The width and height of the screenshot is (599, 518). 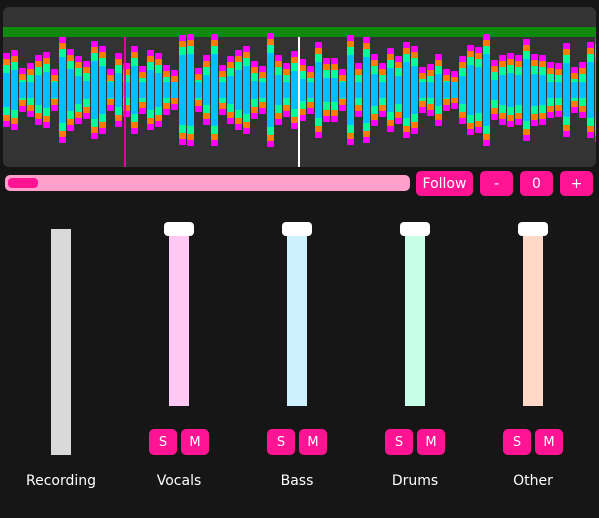 What do you see at coordinates (576, 183) in the screenshot?
I see `offset-plus-button: +` at bounding box center [576, 183].